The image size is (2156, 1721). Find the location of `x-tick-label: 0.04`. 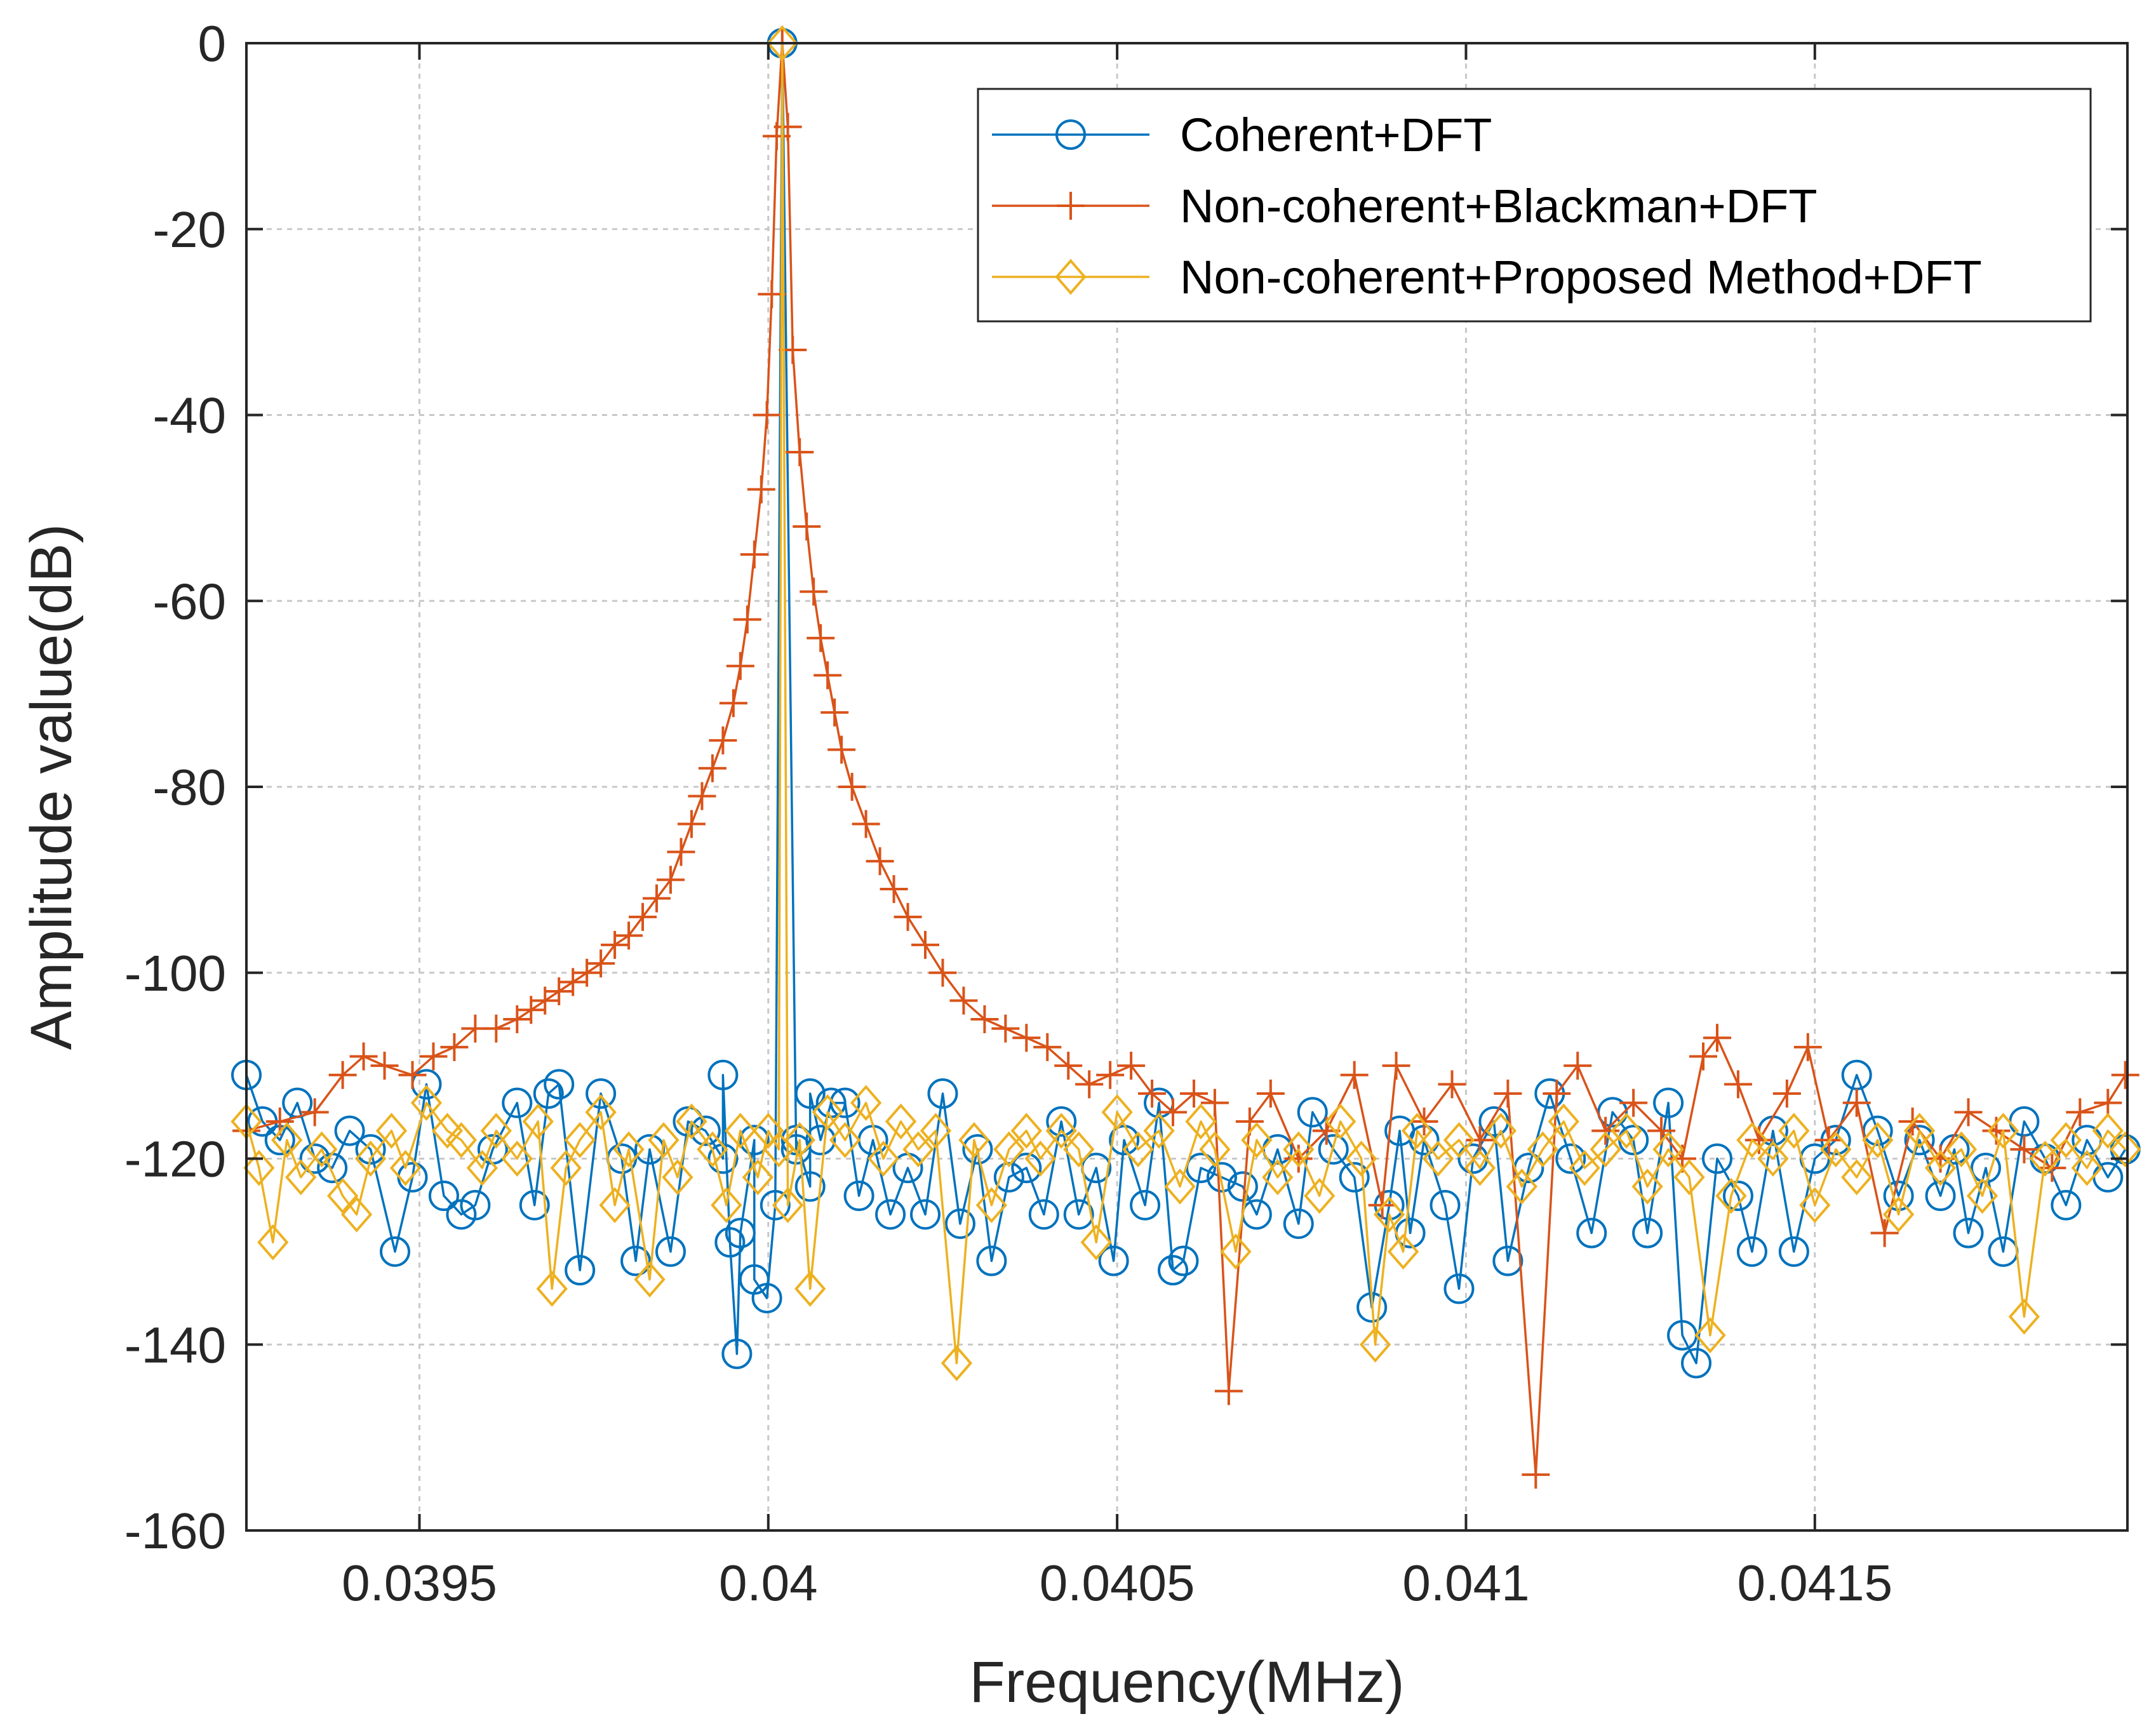

x-tick-label: 0.04 is located at coordinates (768, 1583).